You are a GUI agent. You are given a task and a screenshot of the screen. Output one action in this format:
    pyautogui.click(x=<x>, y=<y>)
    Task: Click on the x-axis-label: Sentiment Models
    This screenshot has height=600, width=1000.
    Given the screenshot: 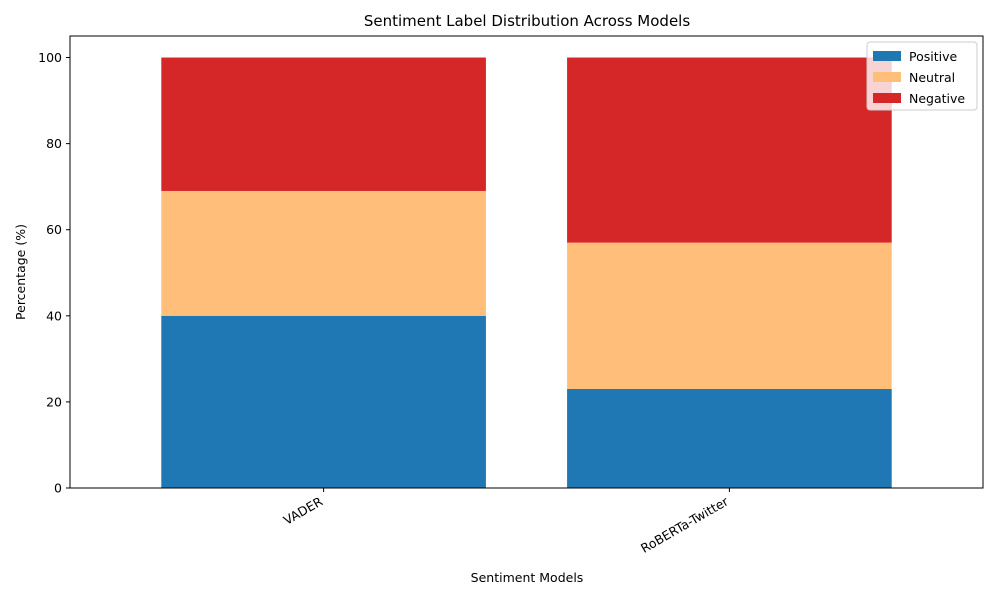 What is the action you would take?
    pyautogui.click(x=527, y=577)
    